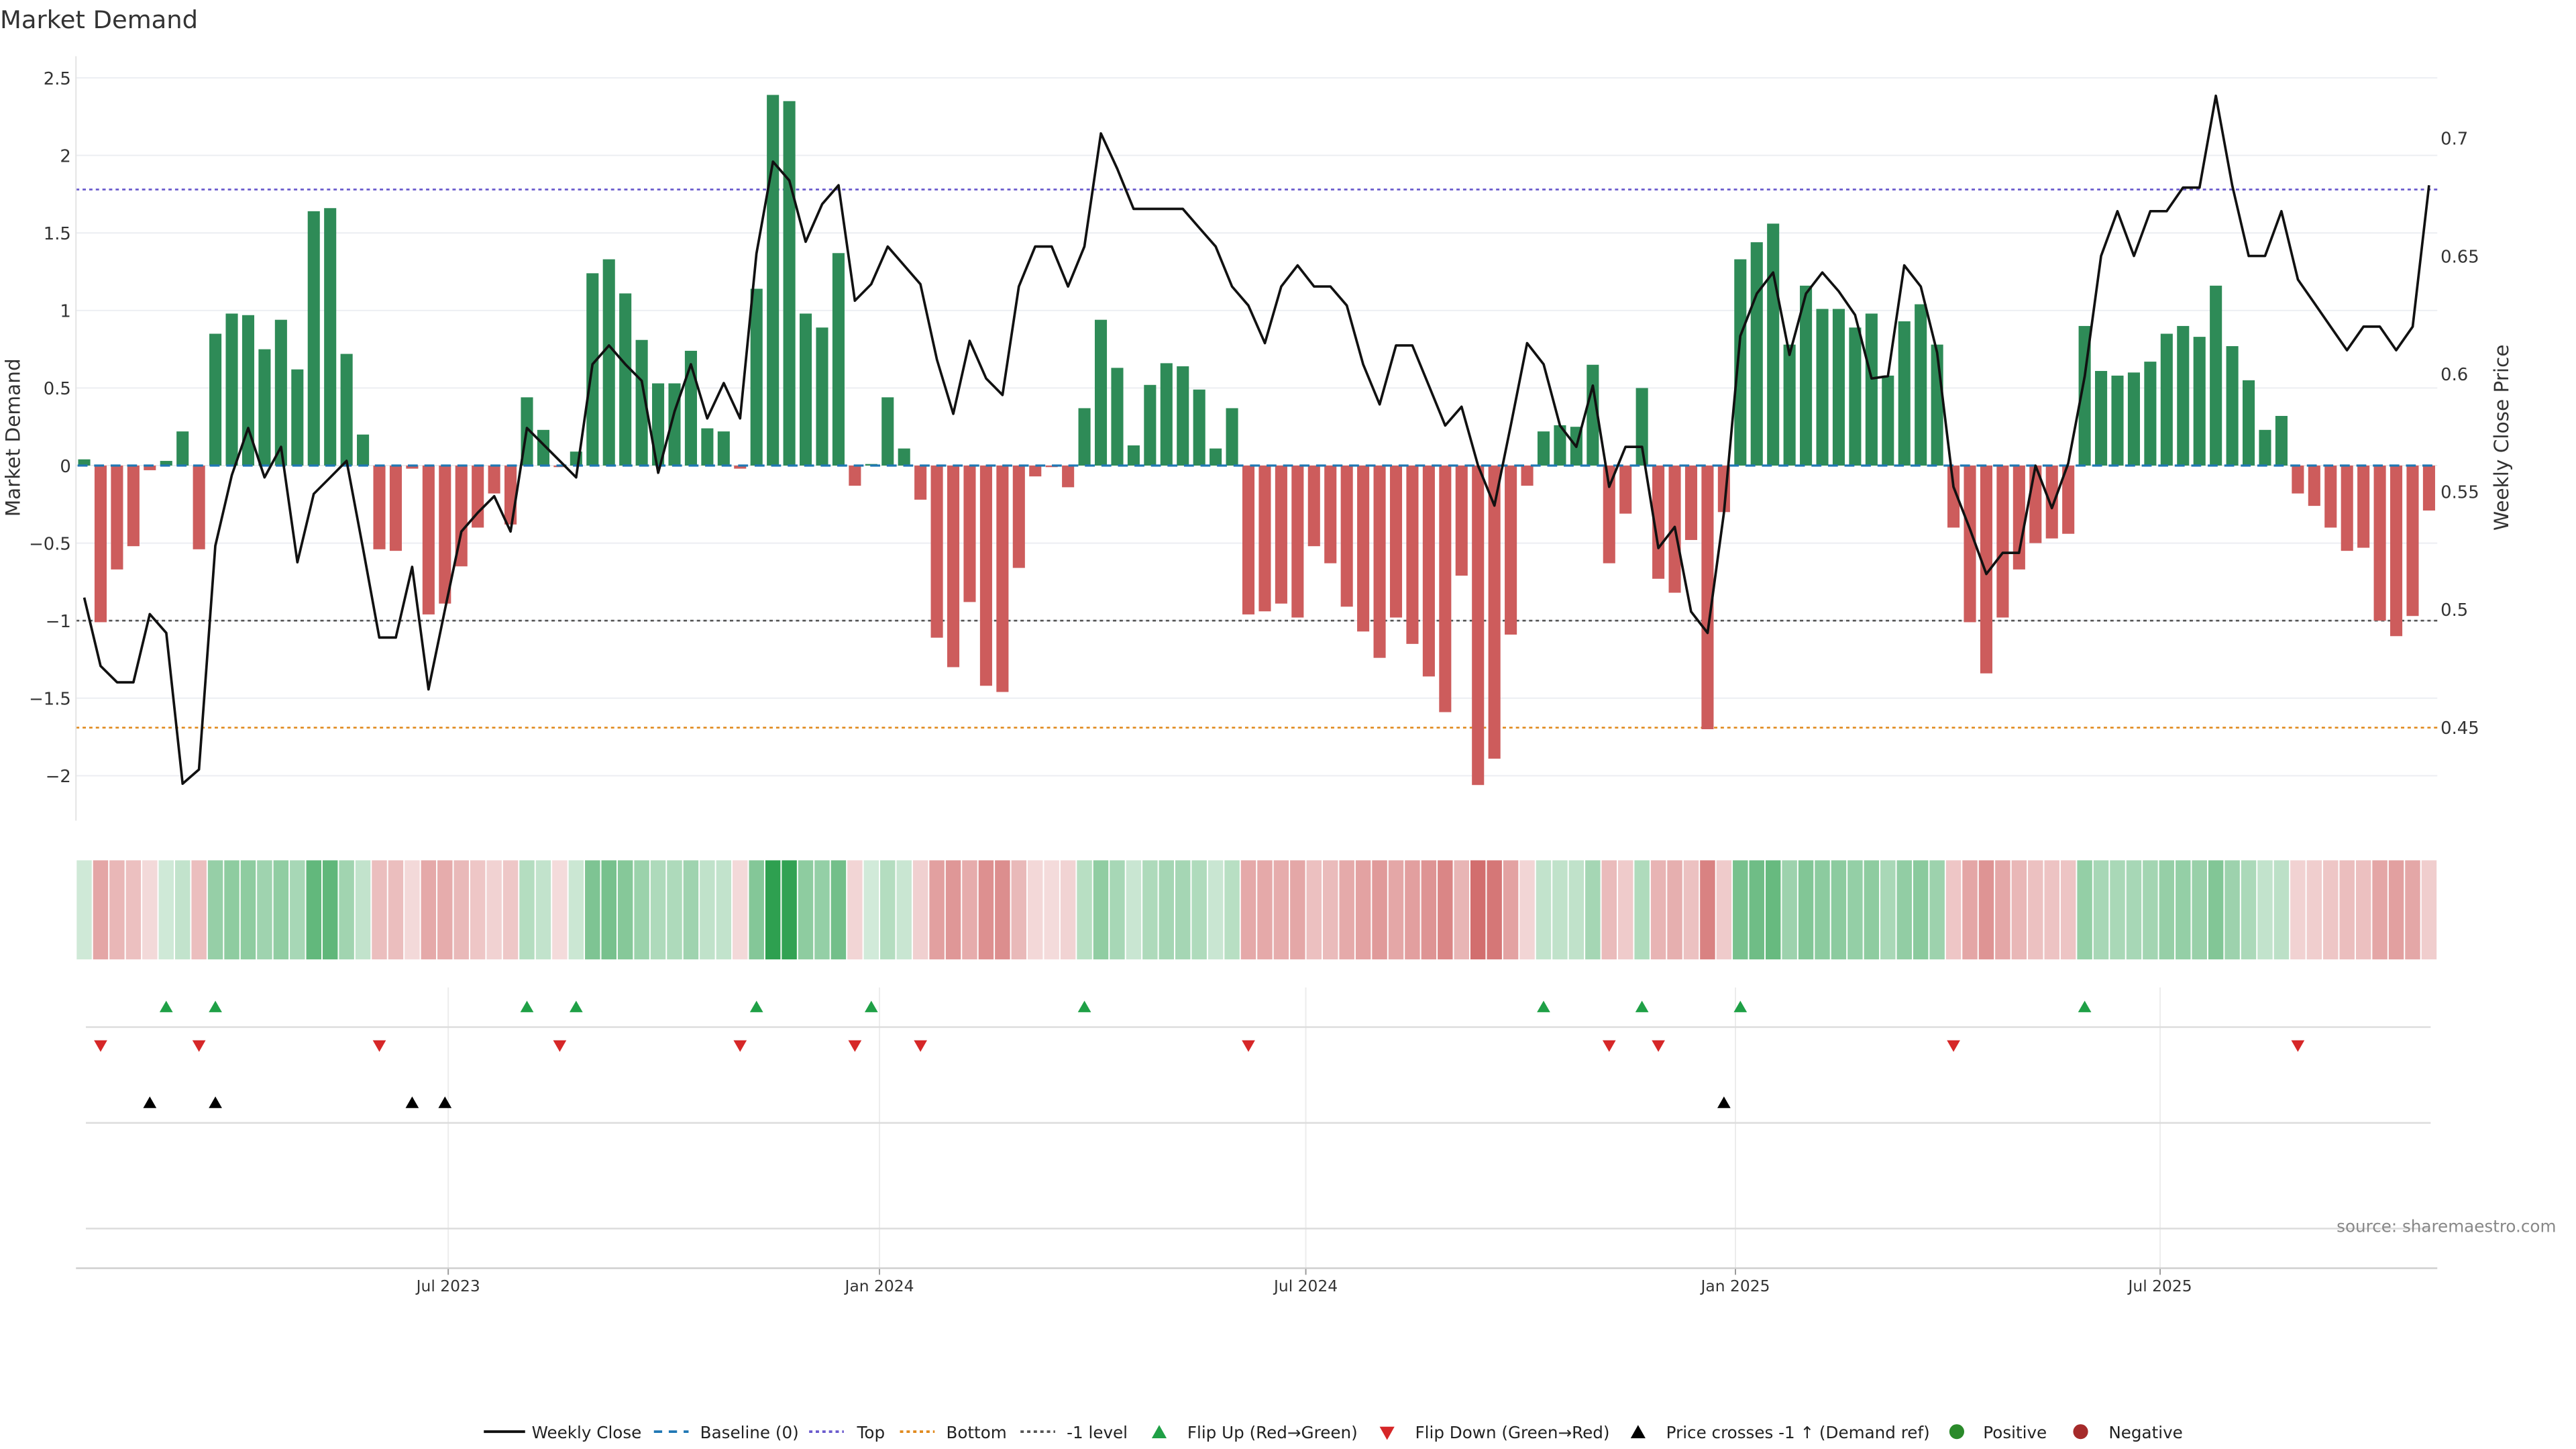  What do you see at coordinates (57, 389) in the screenshot?
I see `y-tick-label: 0.5` at bounding box center [57, 389].